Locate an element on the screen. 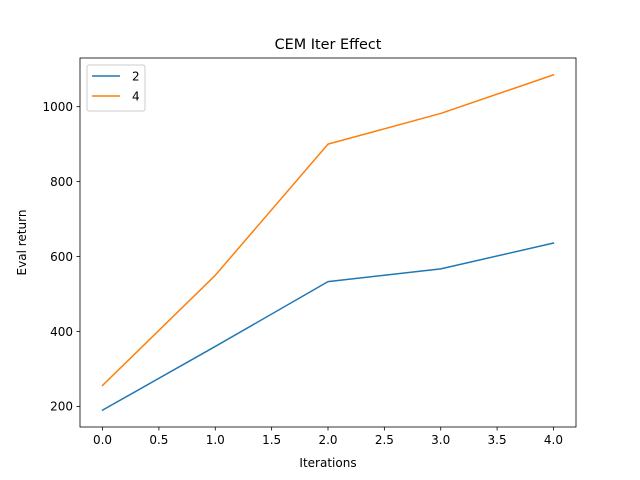 This screenshot has width=640, height=480. x-axis-label: Iterations is located at coordinates (327, 463).